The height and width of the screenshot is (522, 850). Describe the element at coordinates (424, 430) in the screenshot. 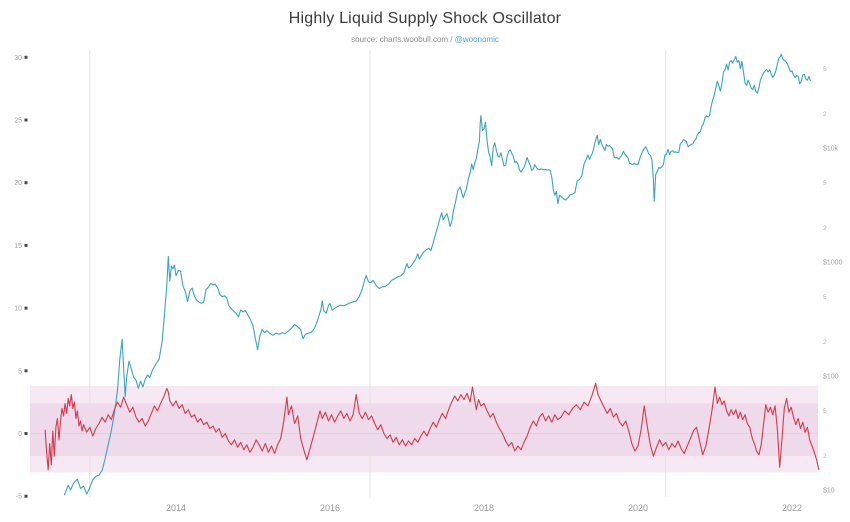

I see `inner-oscillator-band` at that location.